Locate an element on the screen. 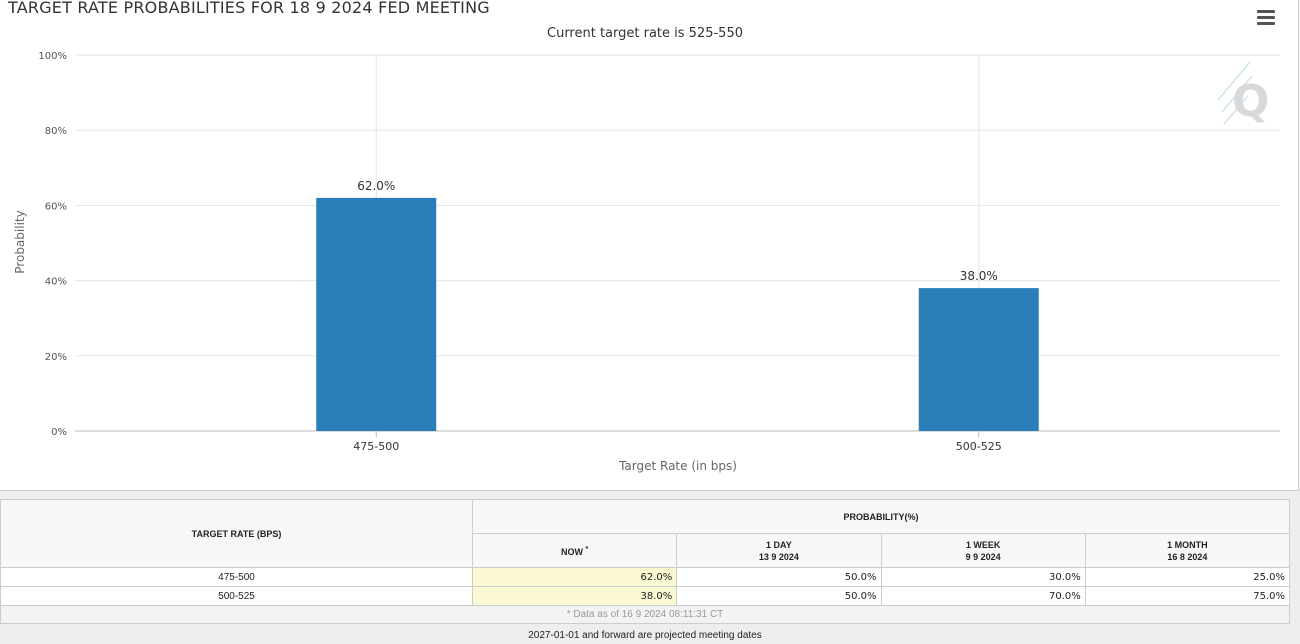  probability-header: PROBABILITY(%) is located at coordinates (881, 516).